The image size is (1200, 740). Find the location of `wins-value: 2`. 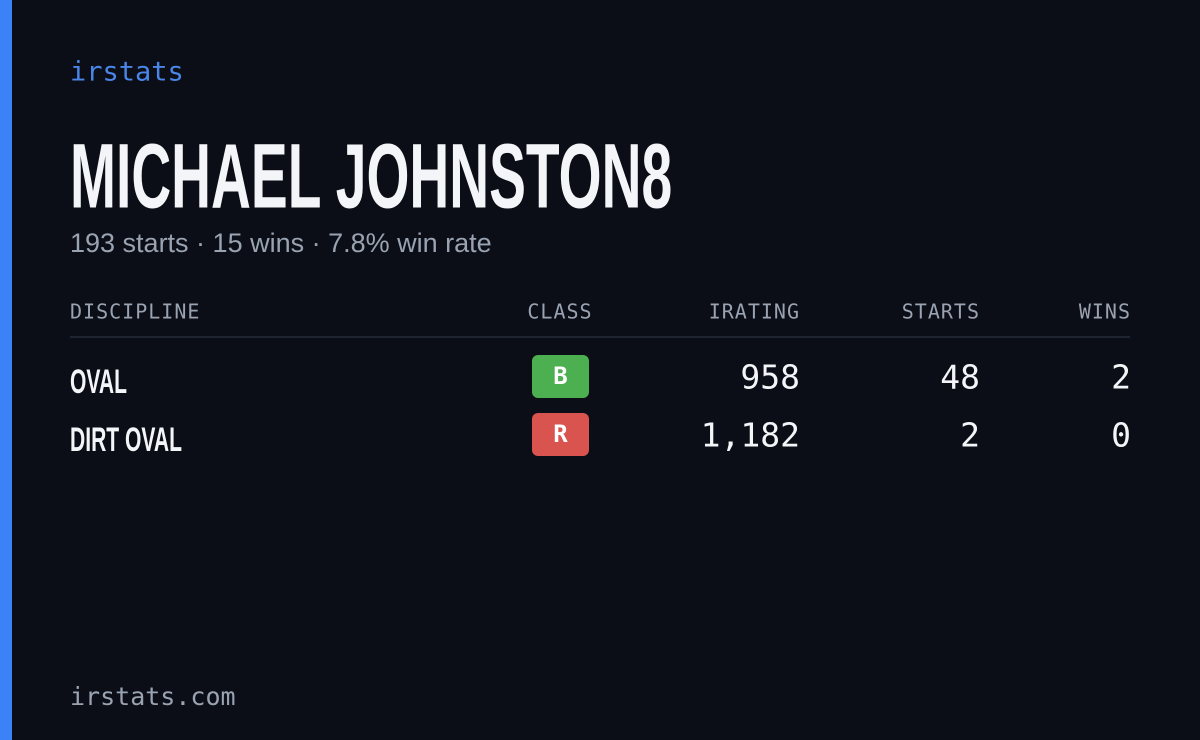

wins-value: 2 is located at coordinates (1121, 377).